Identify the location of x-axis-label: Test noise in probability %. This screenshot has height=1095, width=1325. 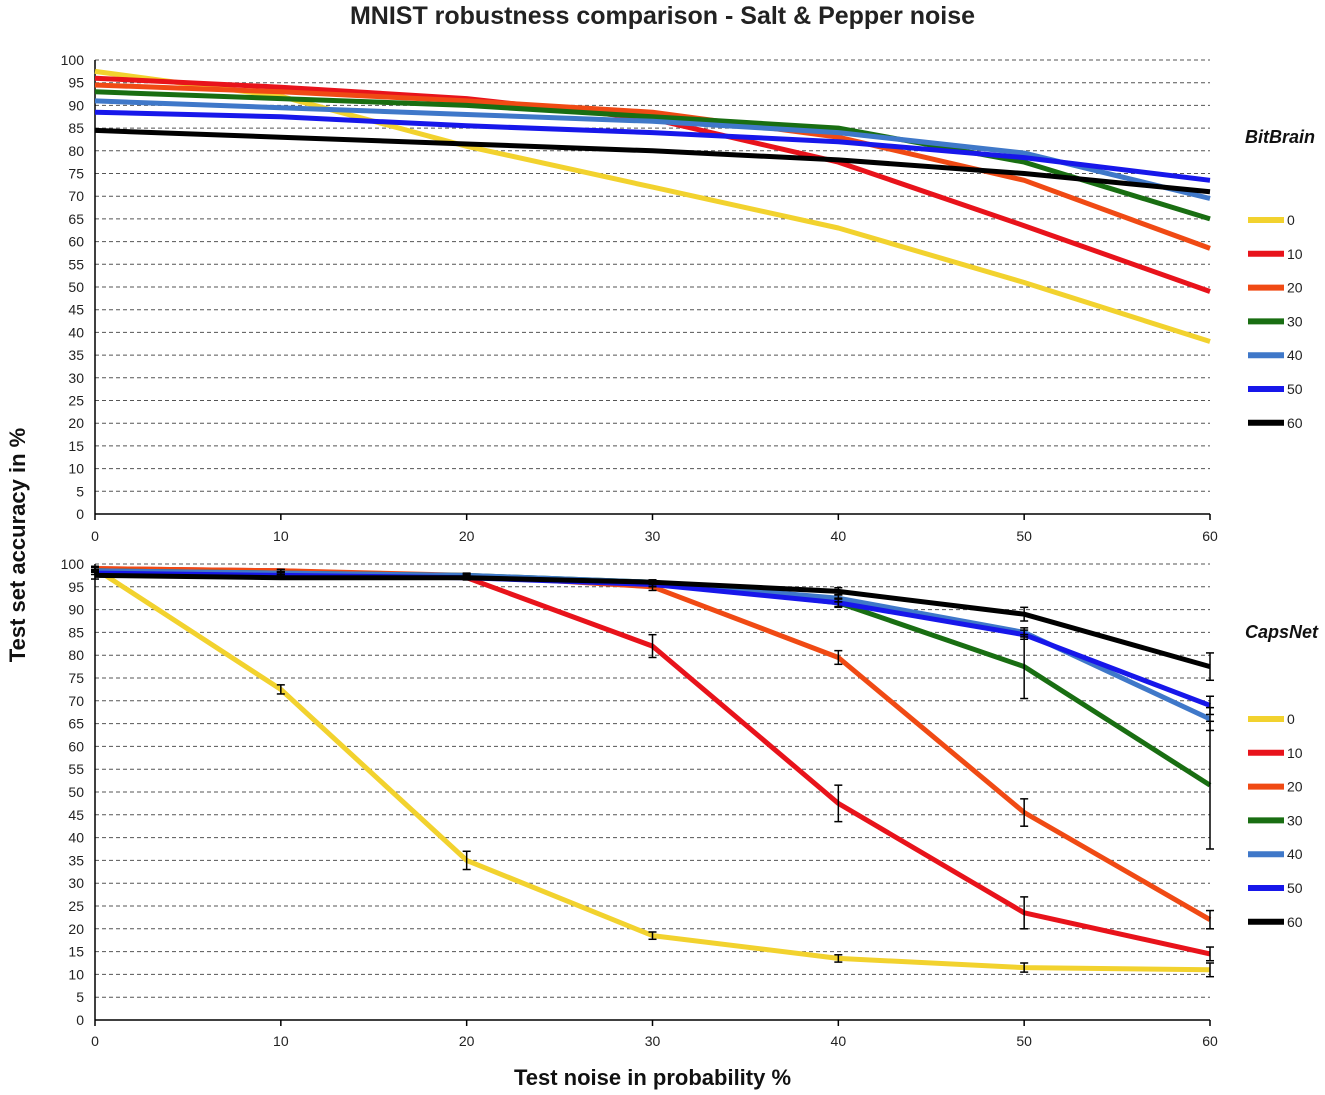
(652, 1077).